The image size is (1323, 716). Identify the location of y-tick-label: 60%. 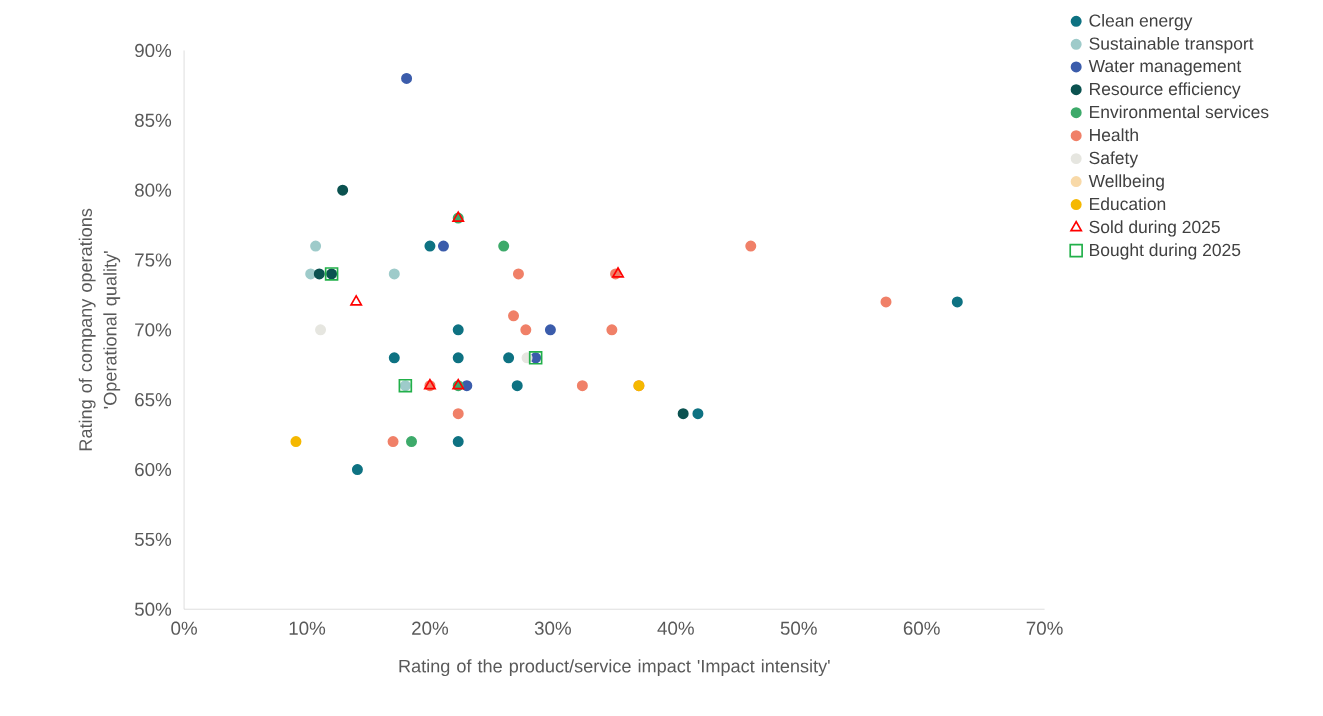
(153, 469).